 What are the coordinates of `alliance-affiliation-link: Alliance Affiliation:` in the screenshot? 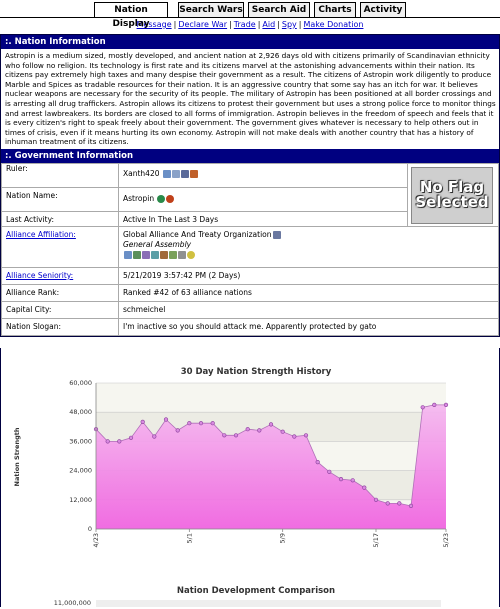 It's located at (41, 234).